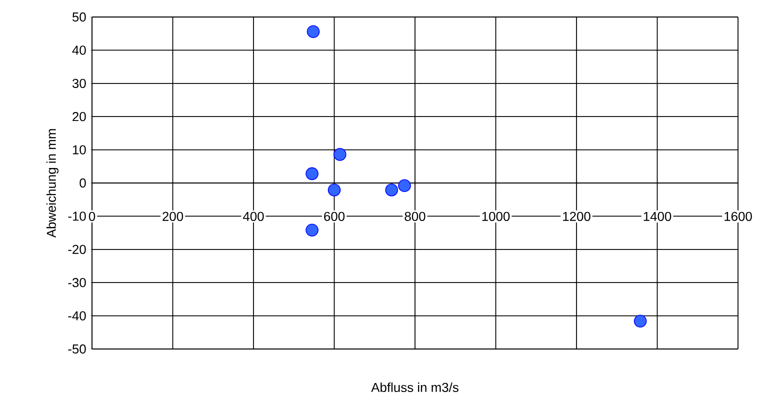  What do you see at coordinates (52, 183) in the screenshot?
I see `y-axis-title: Abweichung in mm` at bounding box center [52, 183].